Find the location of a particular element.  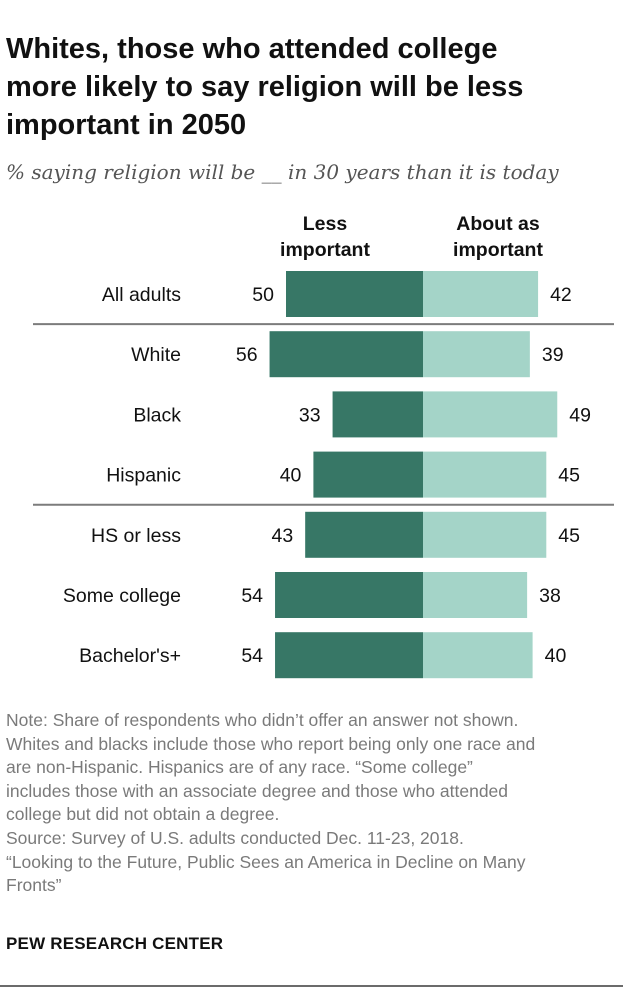

note-line: college but did not obtain a degree. is located at coordinates (143, 814).